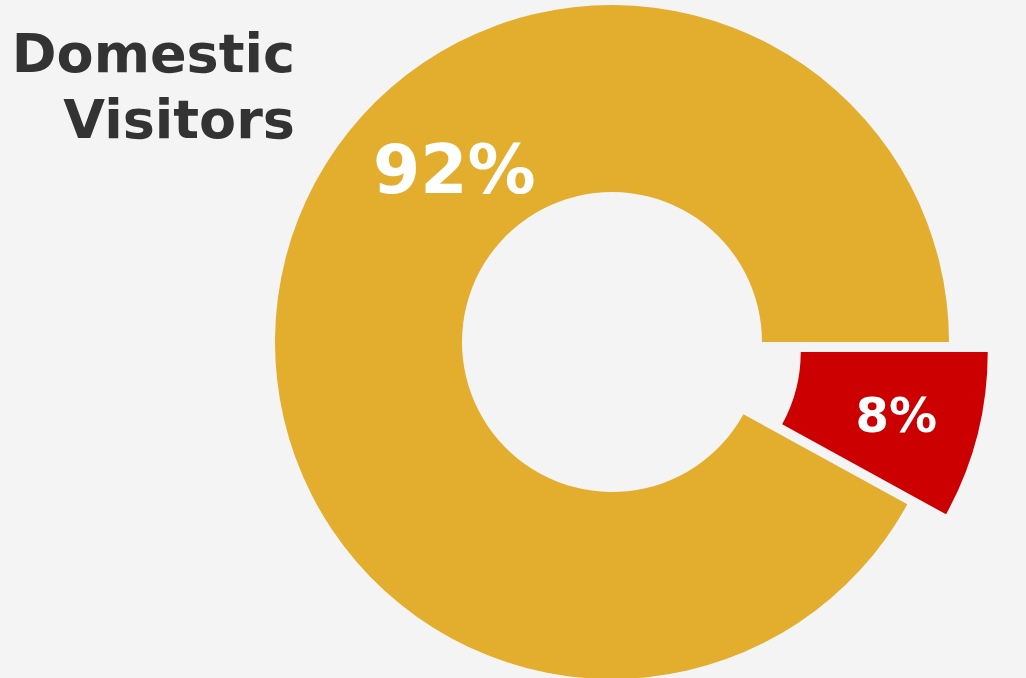 This screenshot has width=1026, height=678. What do you see at coordinates (454, 170) in the screenshot?
I see `data-label: 92%` at bounding box center [454, 170].